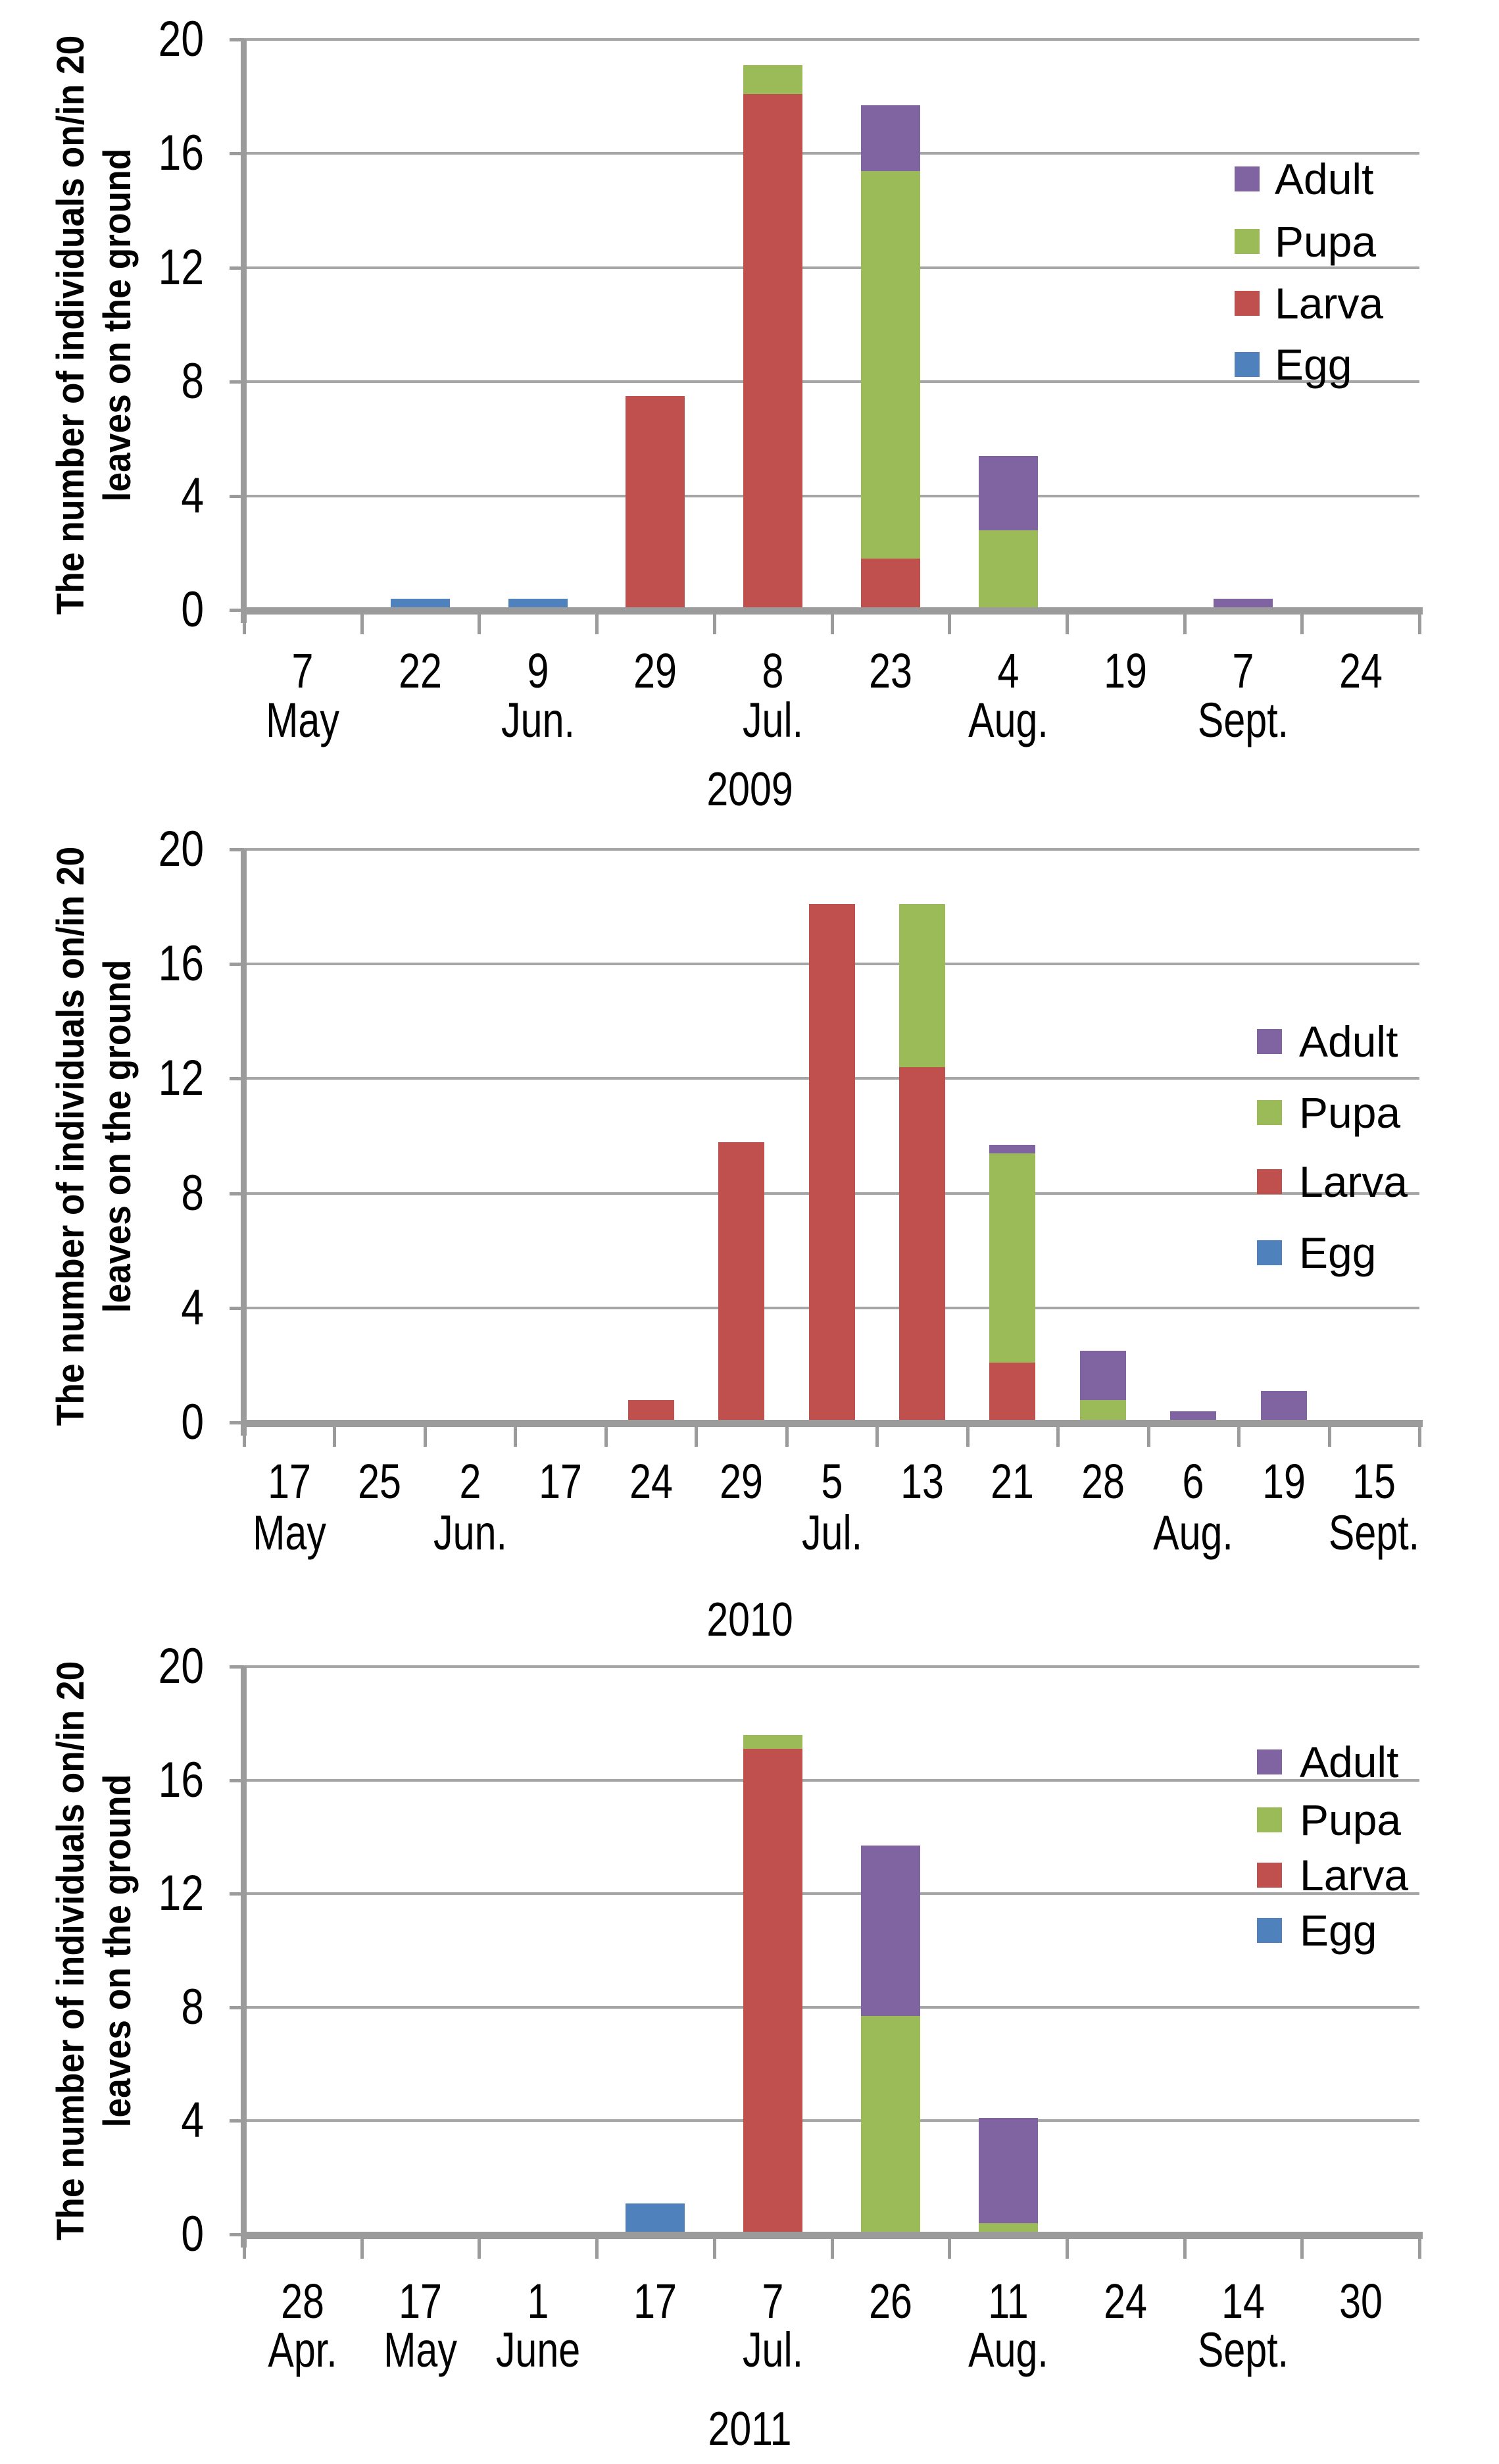 Image resolution: width=1499 pixels, height=2464 pixels. Describe the element at coordinates (1193, 1481) in the screenshot. I see `x-date-label: 6` at that location.